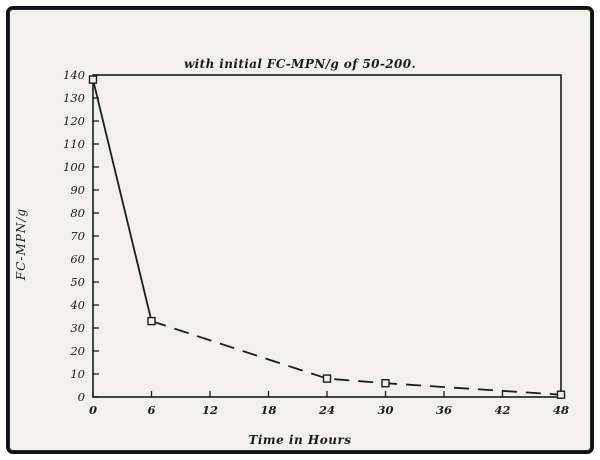 The image size is (600, 460). What do you see at coordinates (300, 64) in the screenshot?
I see `chart-title: with initial FC-MPN/g of 50-200.` at bounding box center [300, 64].